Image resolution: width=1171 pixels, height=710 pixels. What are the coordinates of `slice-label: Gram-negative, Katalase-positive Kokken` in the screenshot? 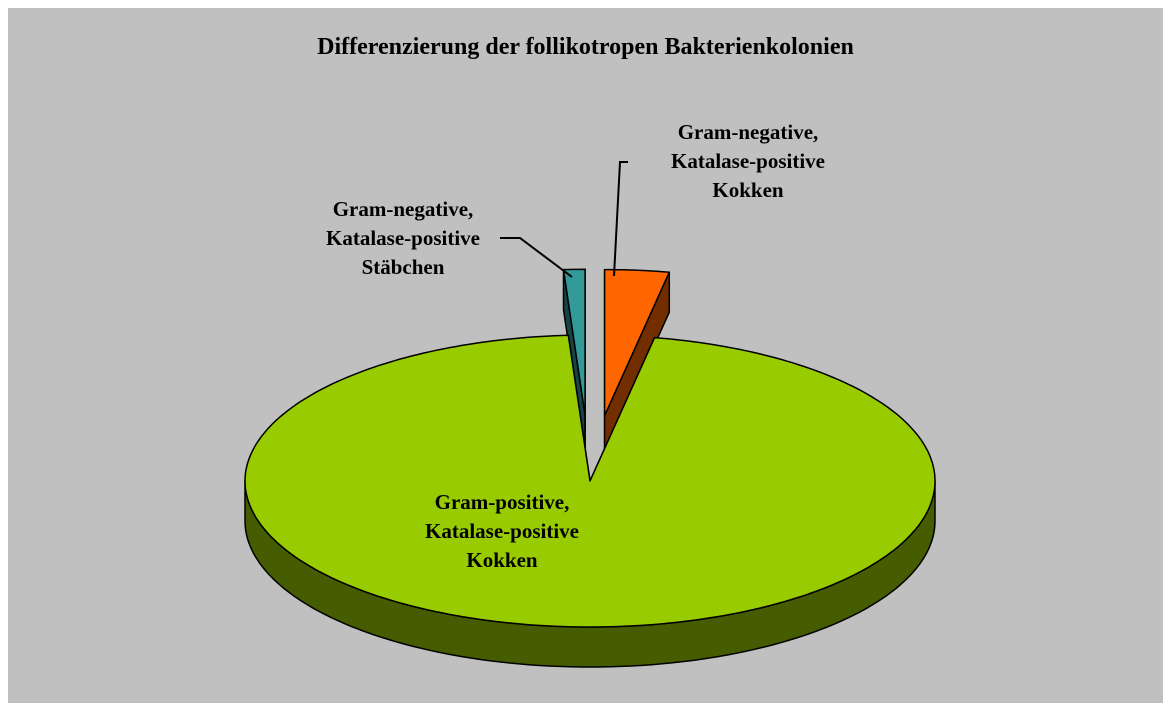 It's located at (748, 161).